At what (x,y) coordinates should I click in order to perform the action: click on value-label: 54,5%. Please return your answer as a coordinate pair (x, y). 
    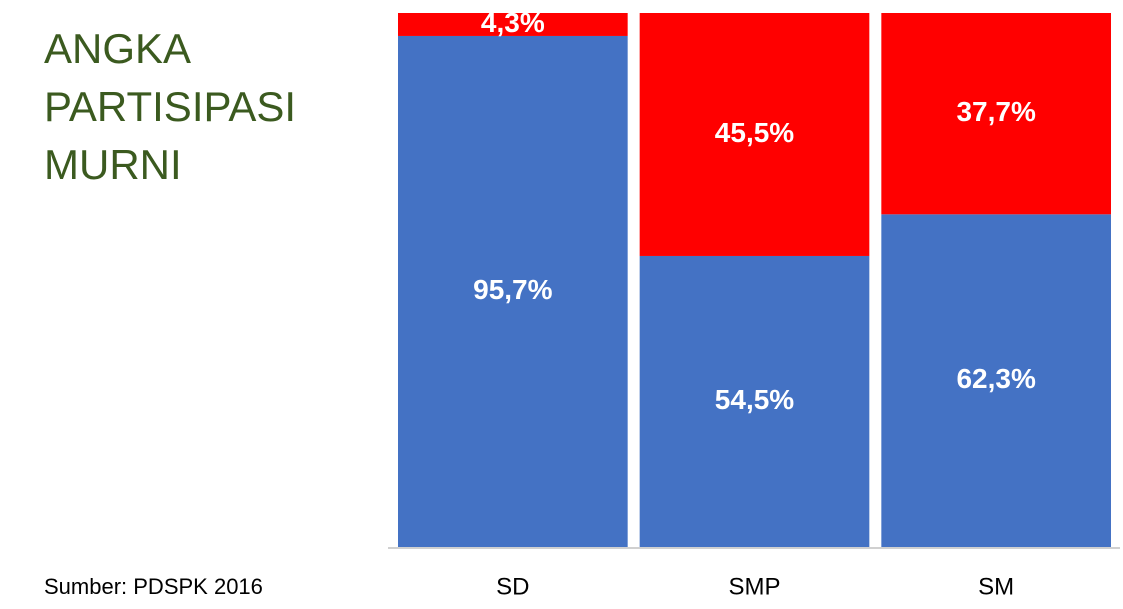
    Looking at the image, I should click on (754, 399).